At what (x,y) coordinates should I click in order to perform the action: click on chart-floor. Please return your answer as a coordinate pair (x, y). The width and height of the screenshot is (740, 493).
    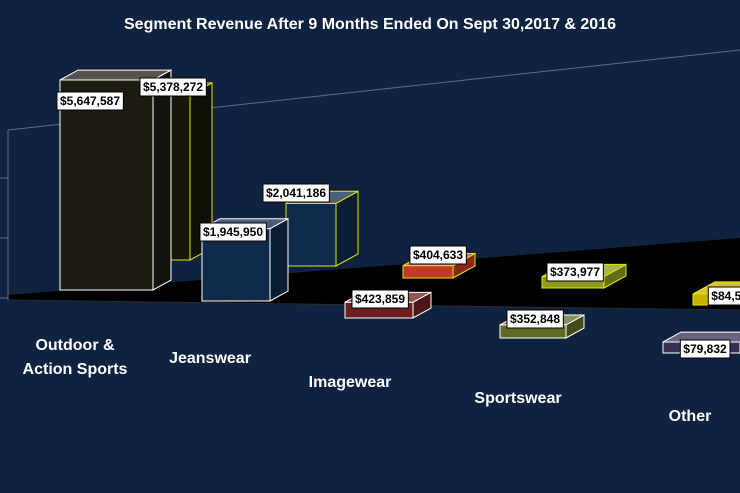
    Looking at the image, I should click on (374, 274).